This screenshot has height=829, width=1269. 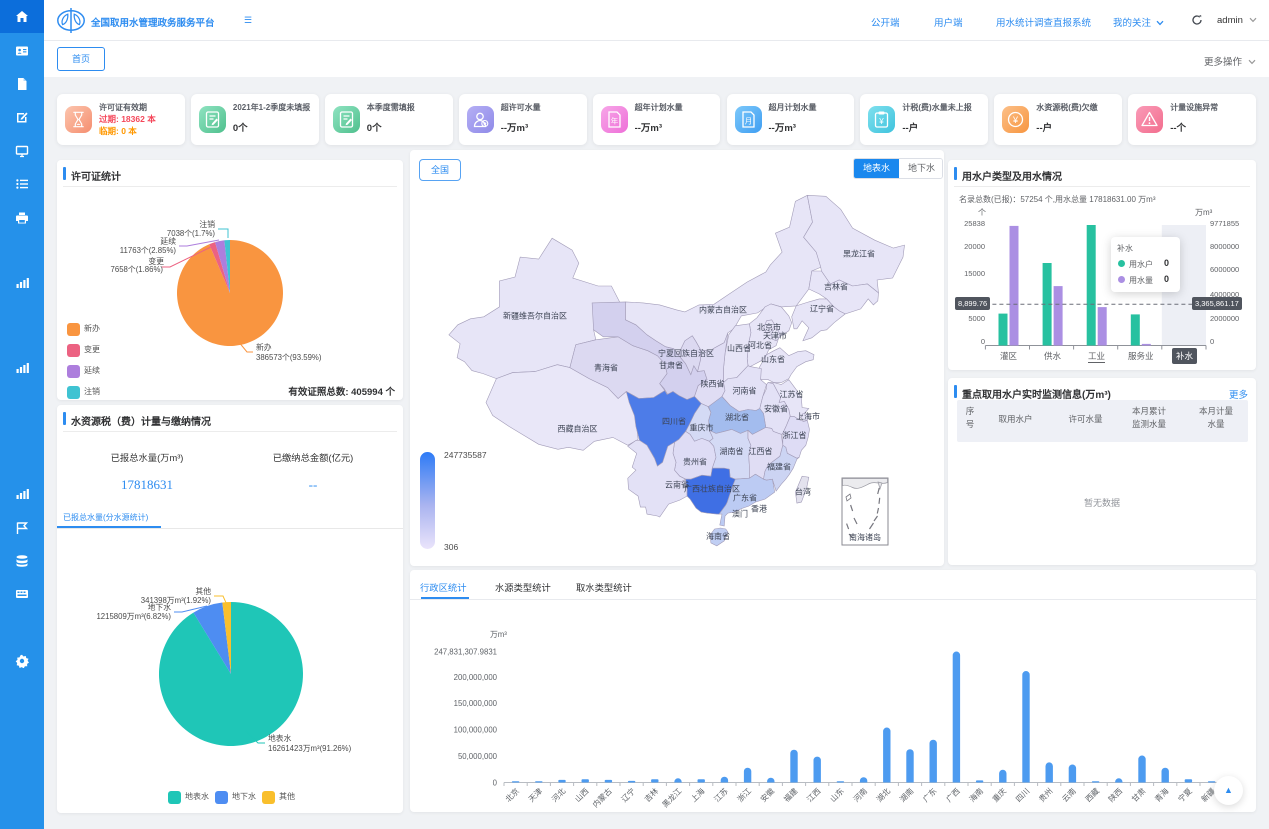 What do you see at coordinates (1115, 795) in the screenshot?
I see `svg-text: 陕西` at bounding box center [1115, 795].